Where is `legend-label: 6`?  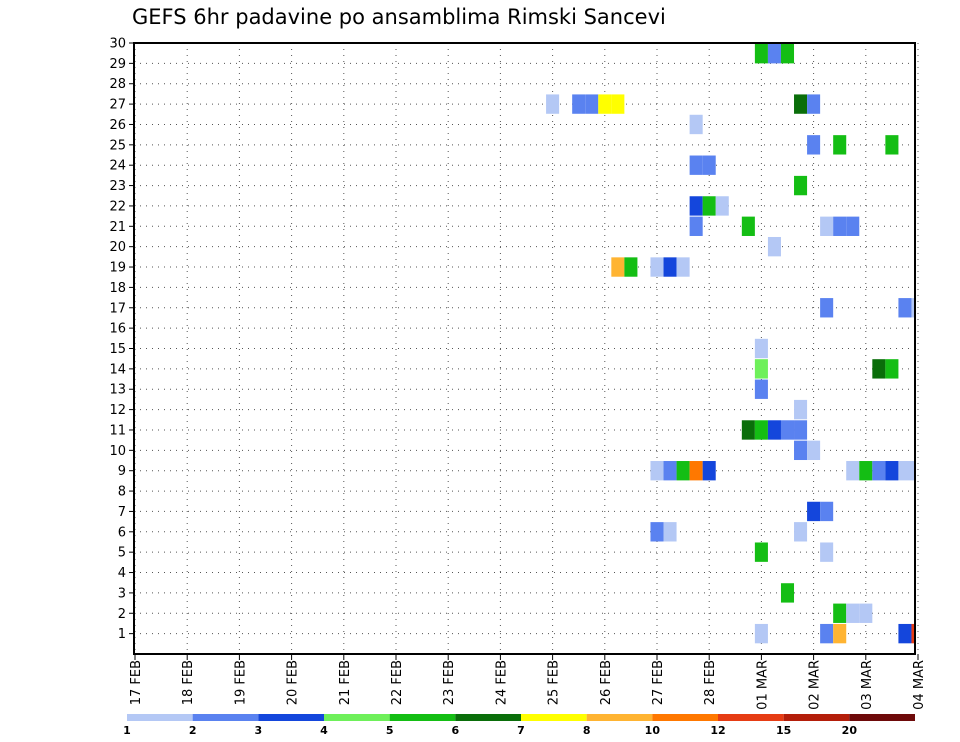
legend-label: 6 is located at coordinates (456, 730).